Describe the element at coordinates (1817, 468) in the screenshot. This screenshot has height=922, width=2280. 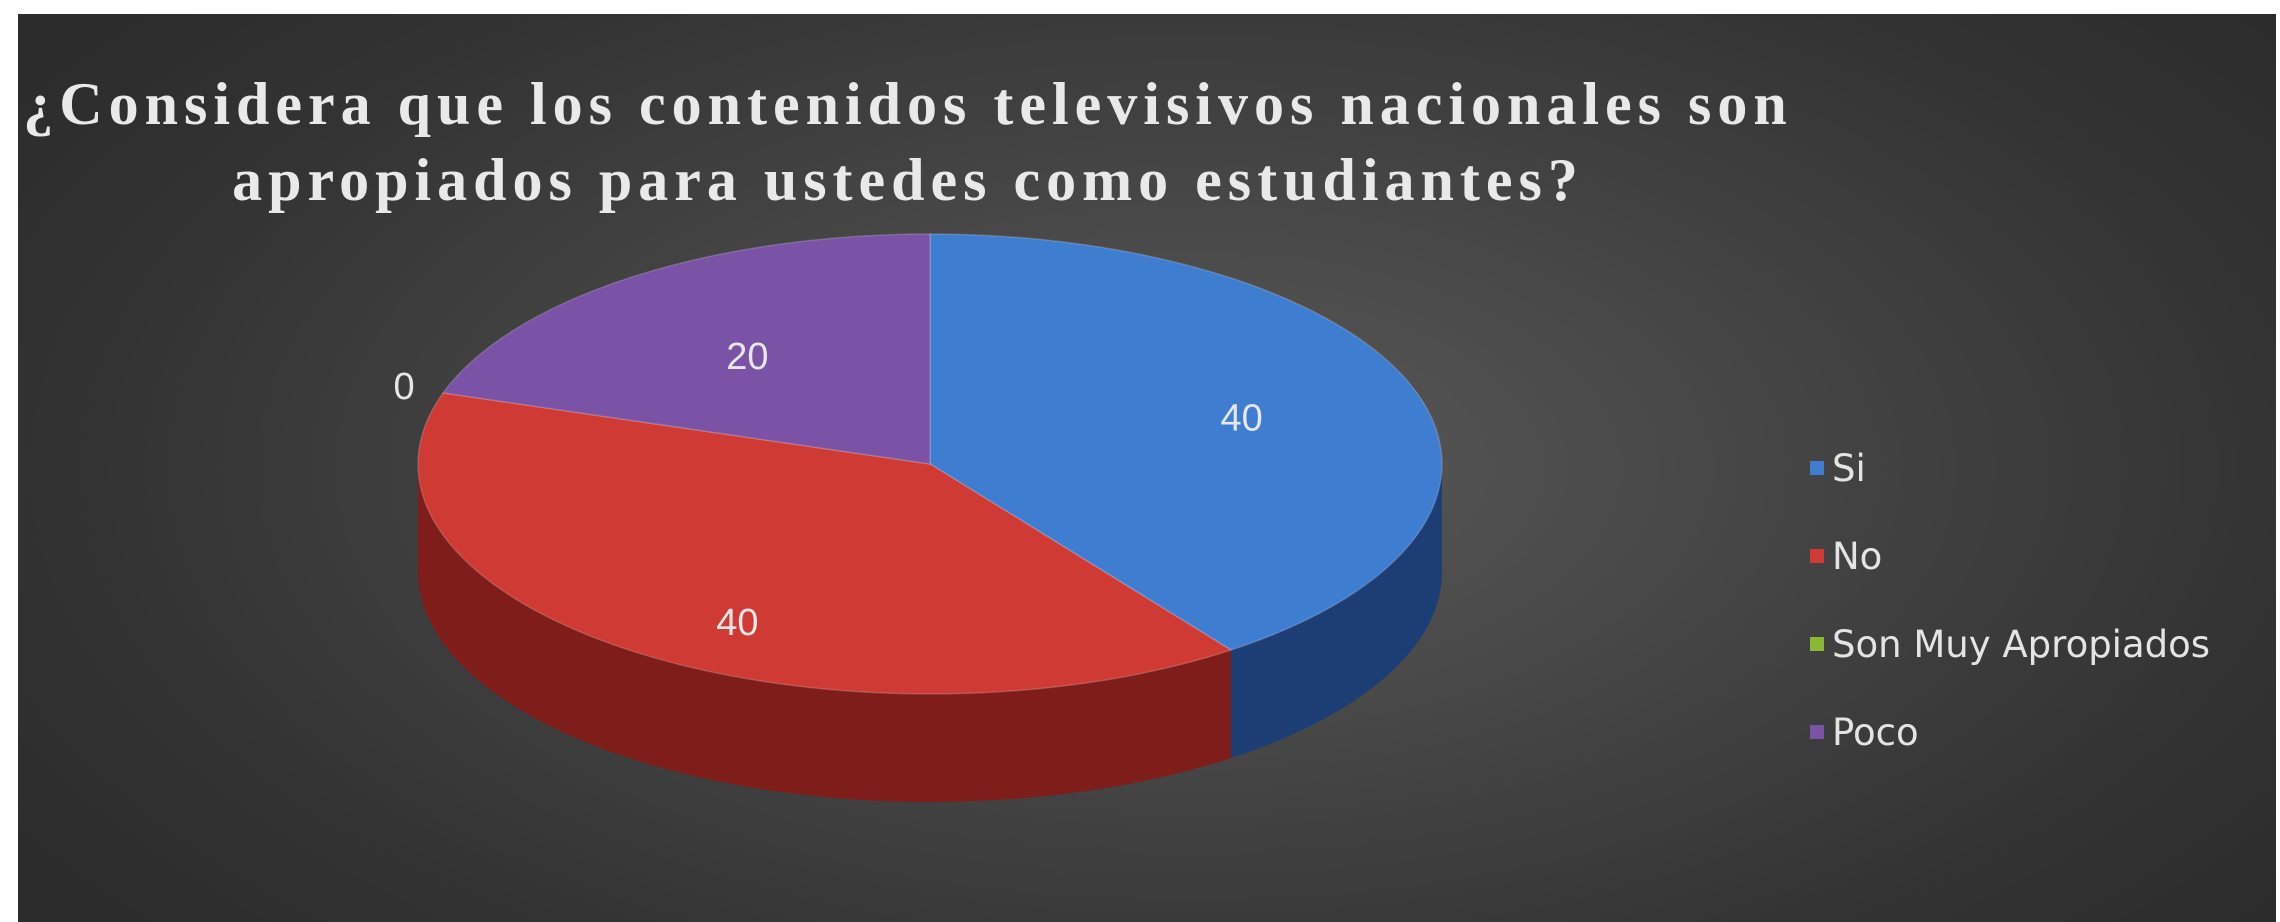
I see `legend-swatch-si` at that location.